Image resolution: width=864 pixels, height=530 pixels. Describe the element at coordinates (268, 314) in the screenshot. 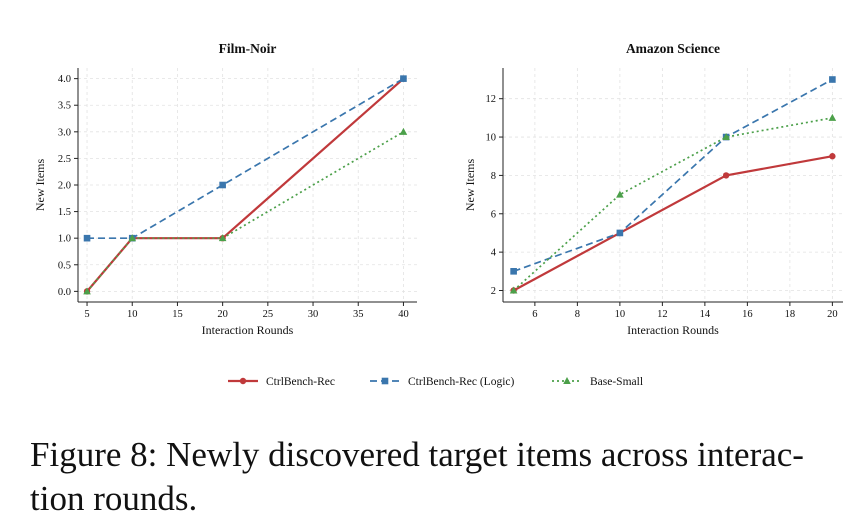

I see `x-tick-label: 25` at that location.